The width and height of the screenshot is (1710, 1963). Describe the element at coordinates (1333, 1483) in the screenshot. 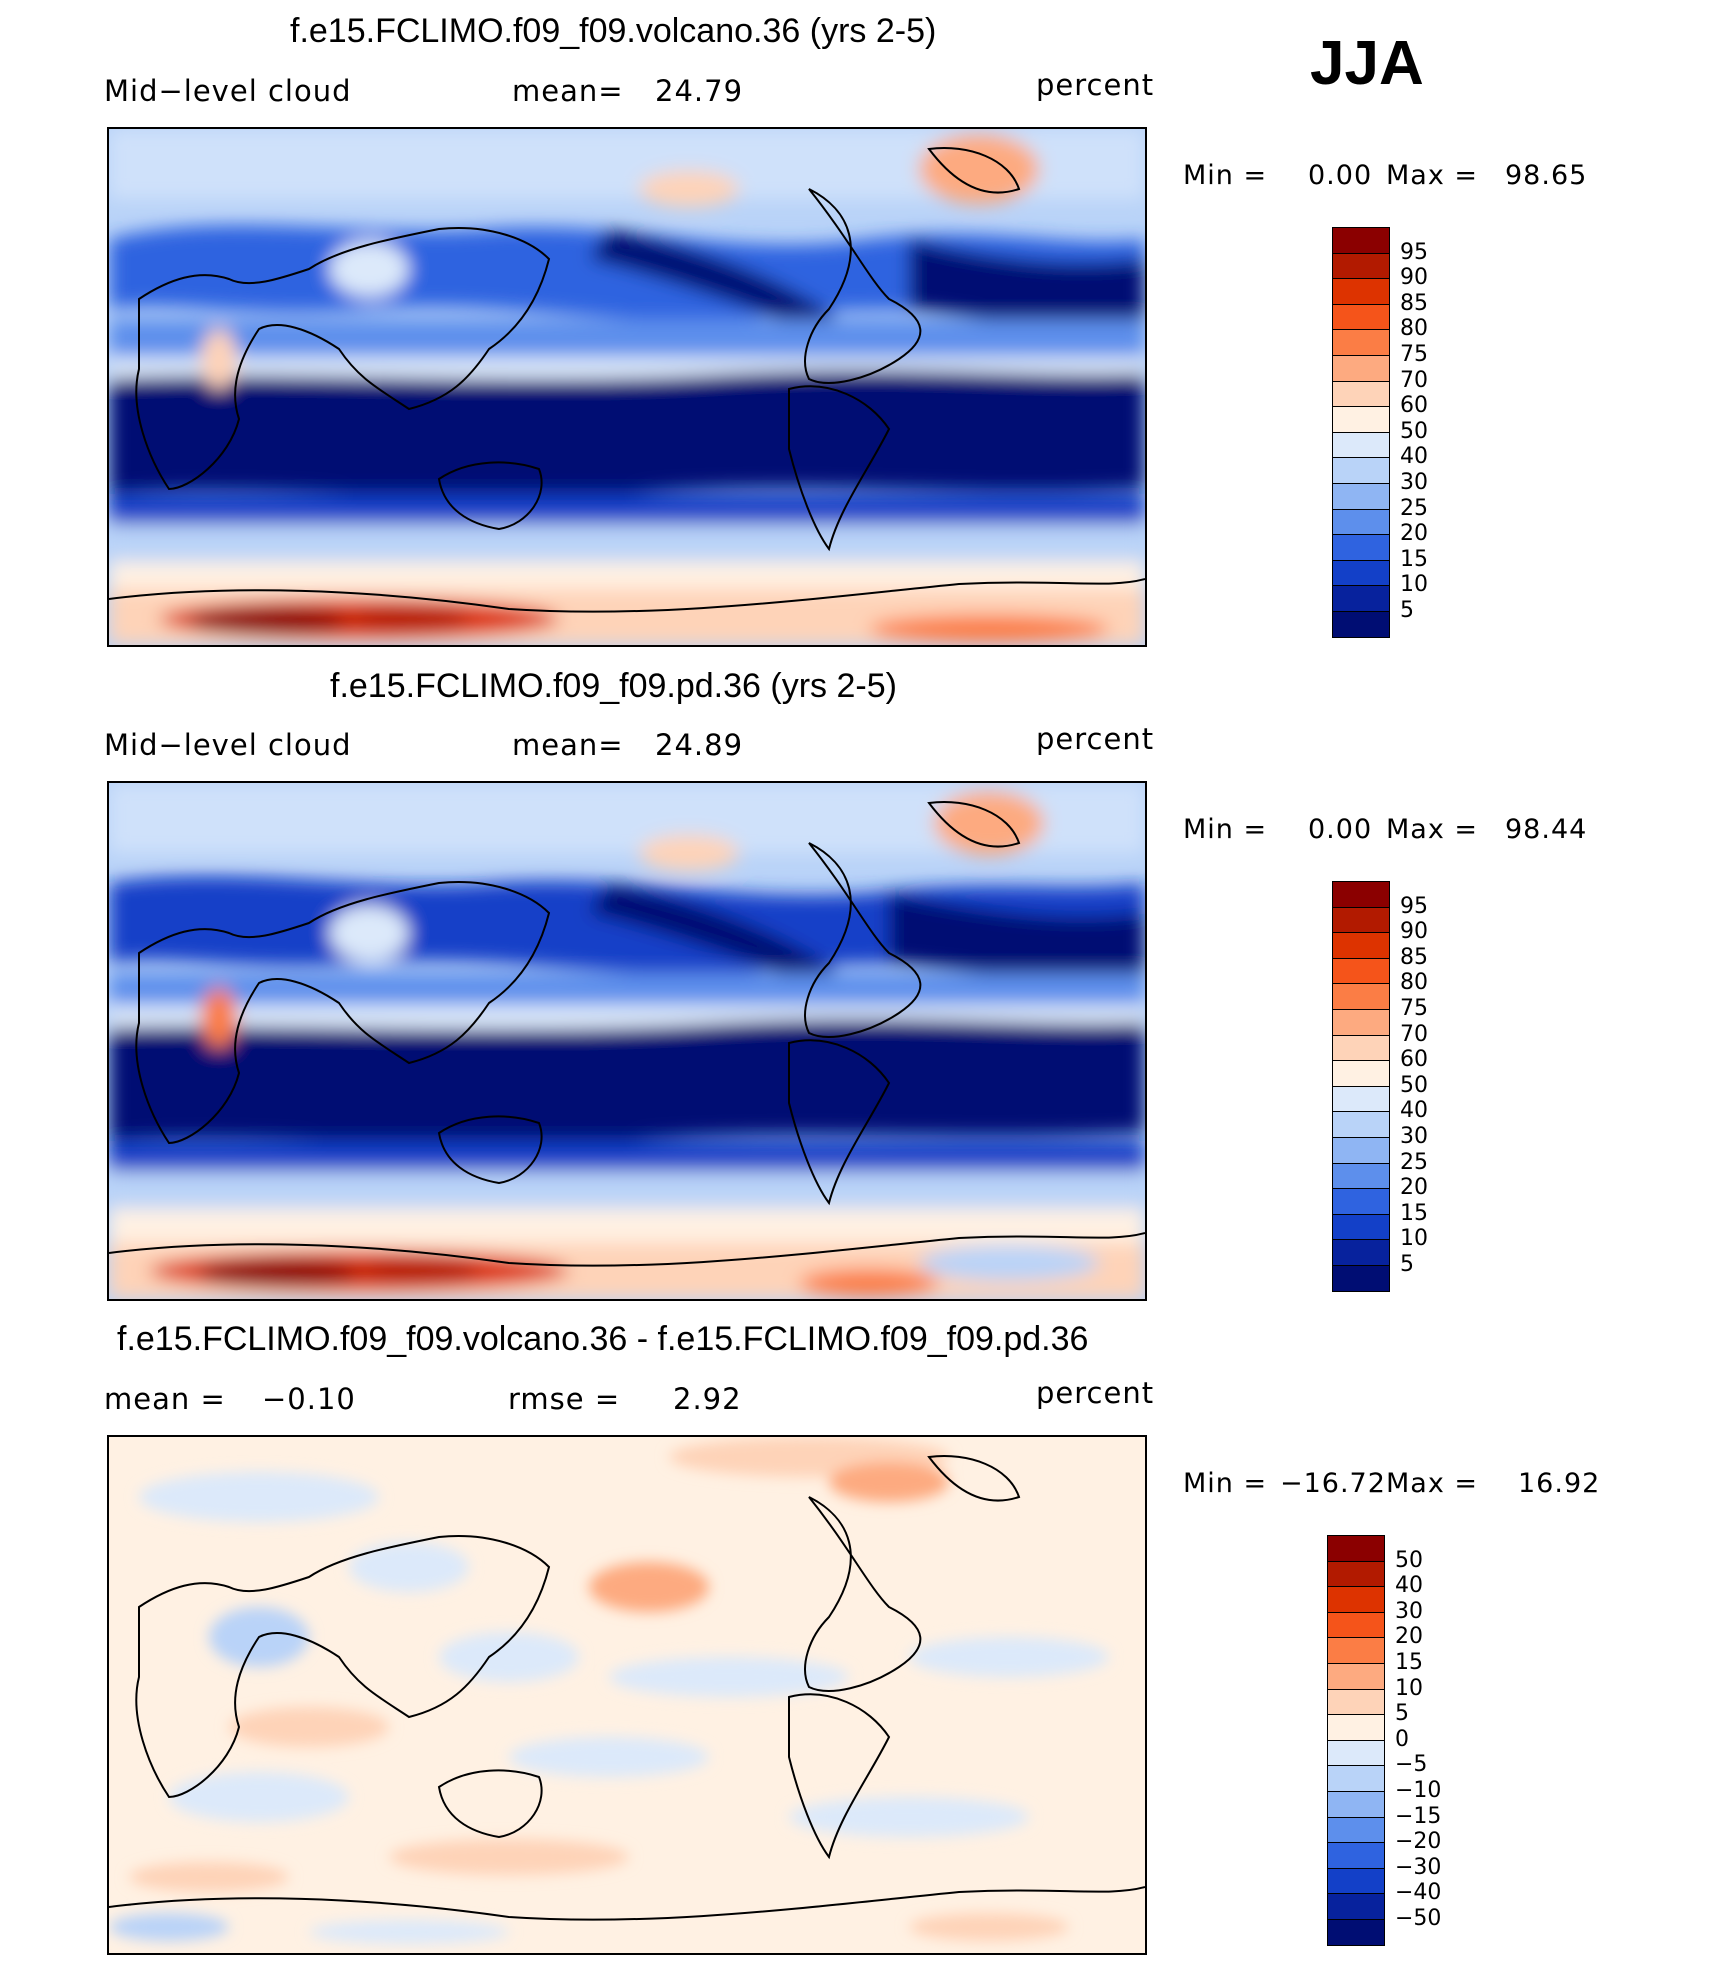

I see `panel3-min-value: −16.72` at that location.